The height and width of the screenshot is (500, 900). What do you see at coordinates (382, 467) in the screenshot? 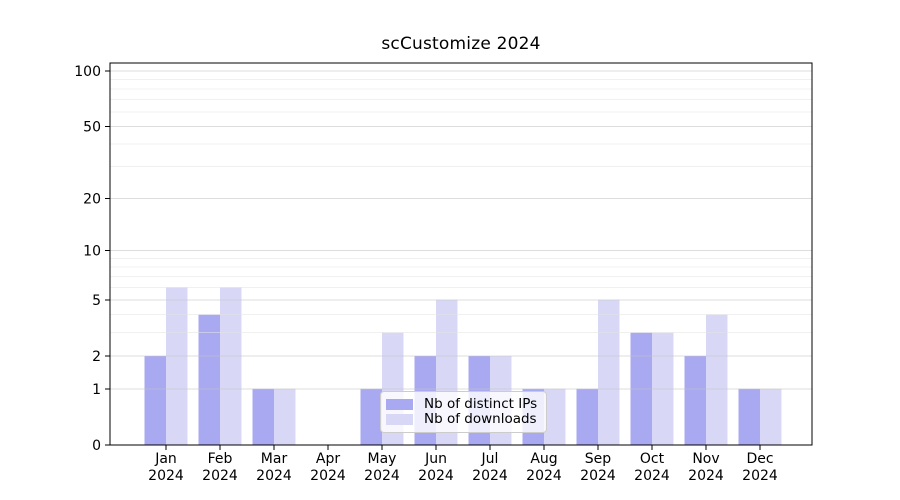
I see `x-tick-label-may: May 2024` at bounding box center [382, 467].